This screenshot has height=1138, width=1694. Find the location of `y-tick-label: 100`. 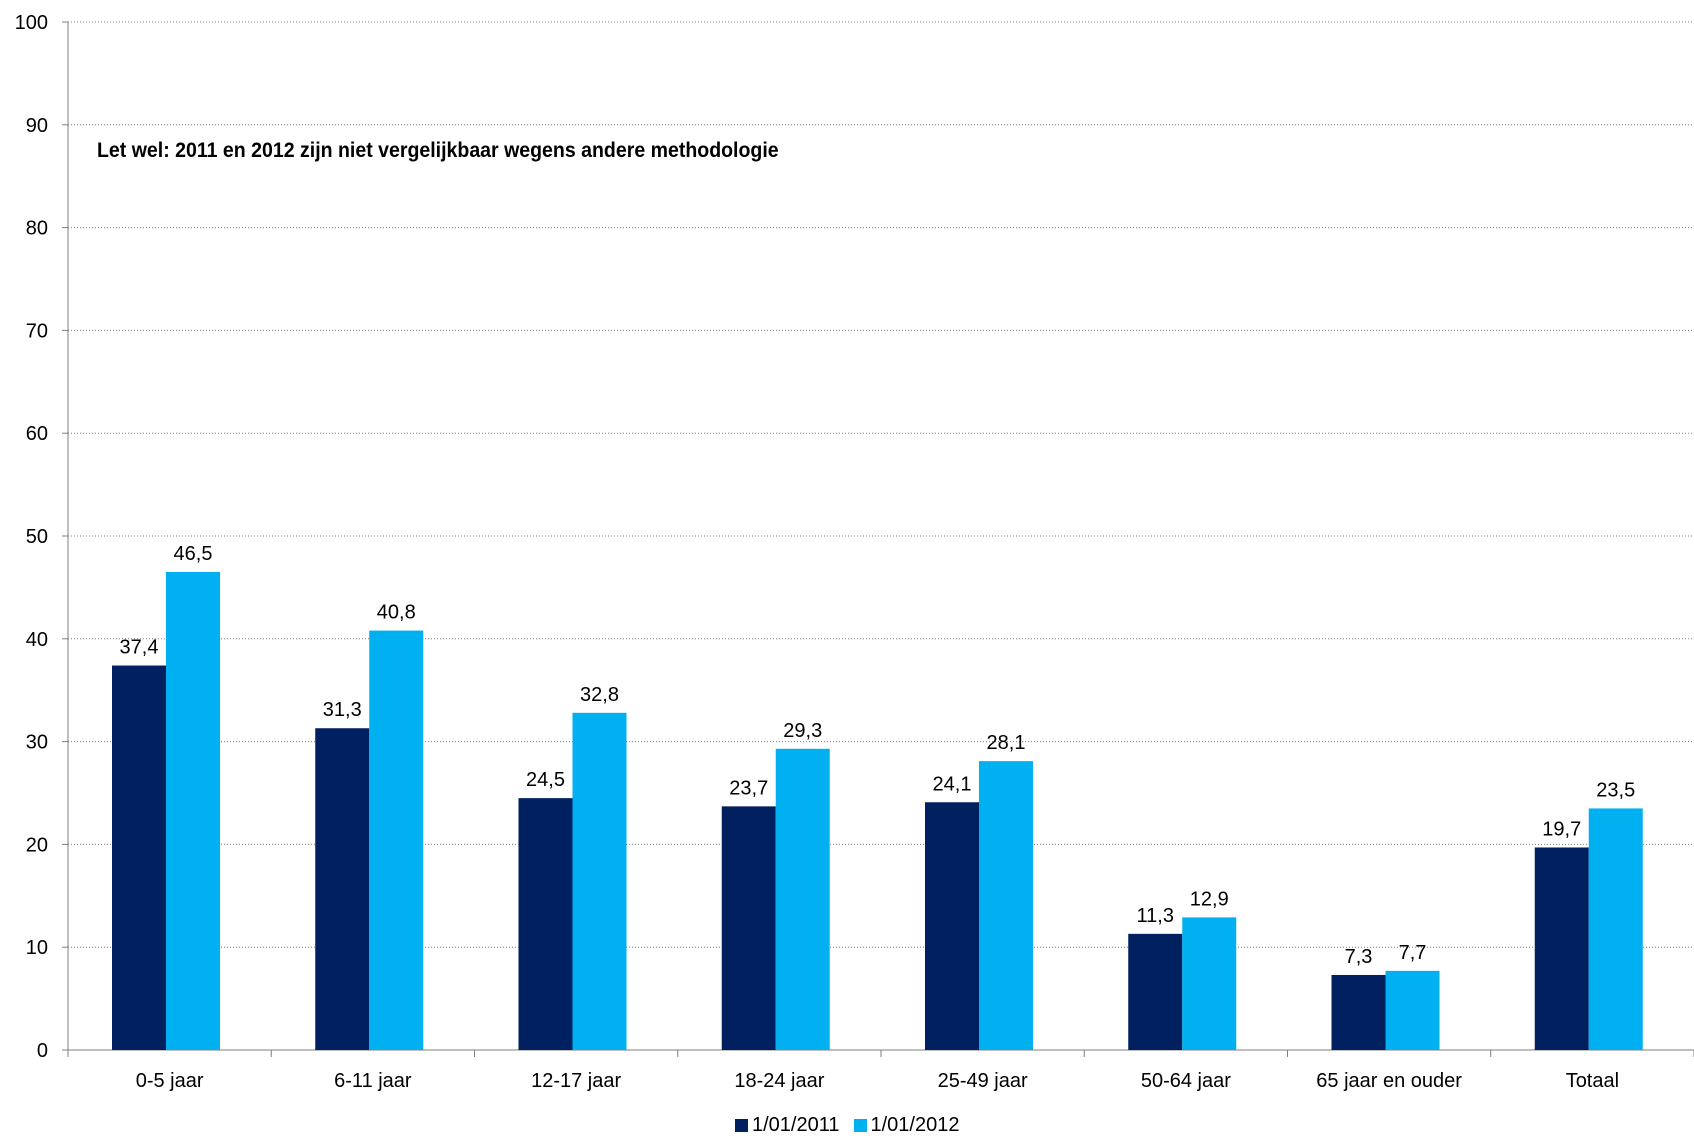

y-tick-label: 100 is located at coordinates (31, 23).